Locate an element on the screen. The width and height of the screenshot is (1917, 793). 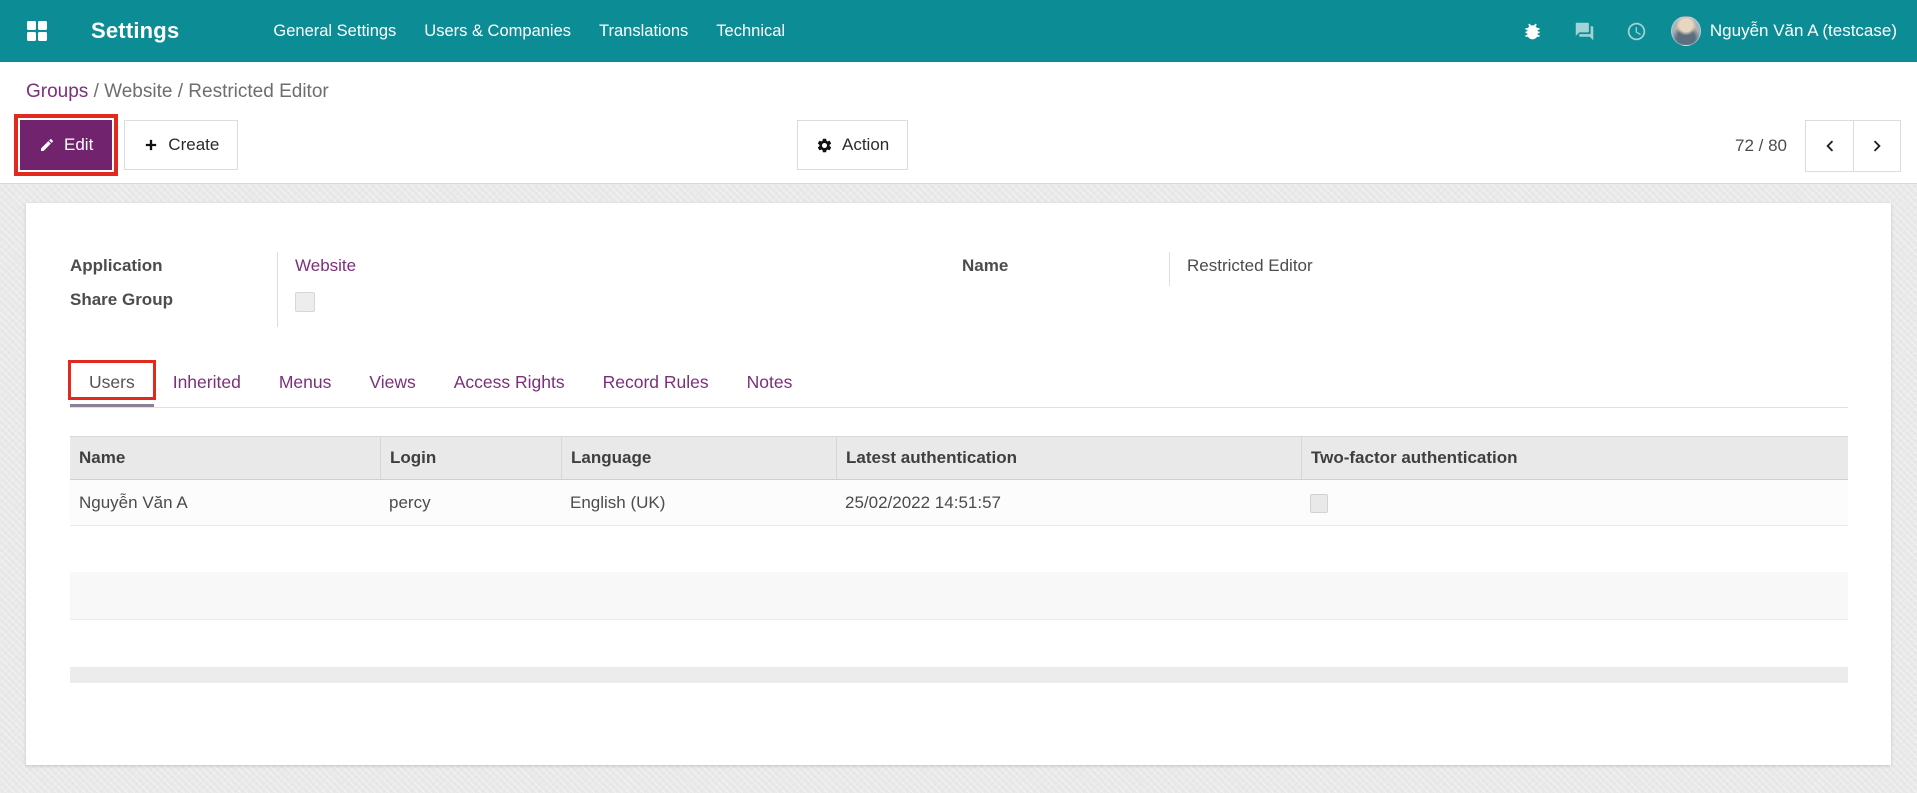
field-column-left: Application Website Share Group is located at coordinates (516, 289).